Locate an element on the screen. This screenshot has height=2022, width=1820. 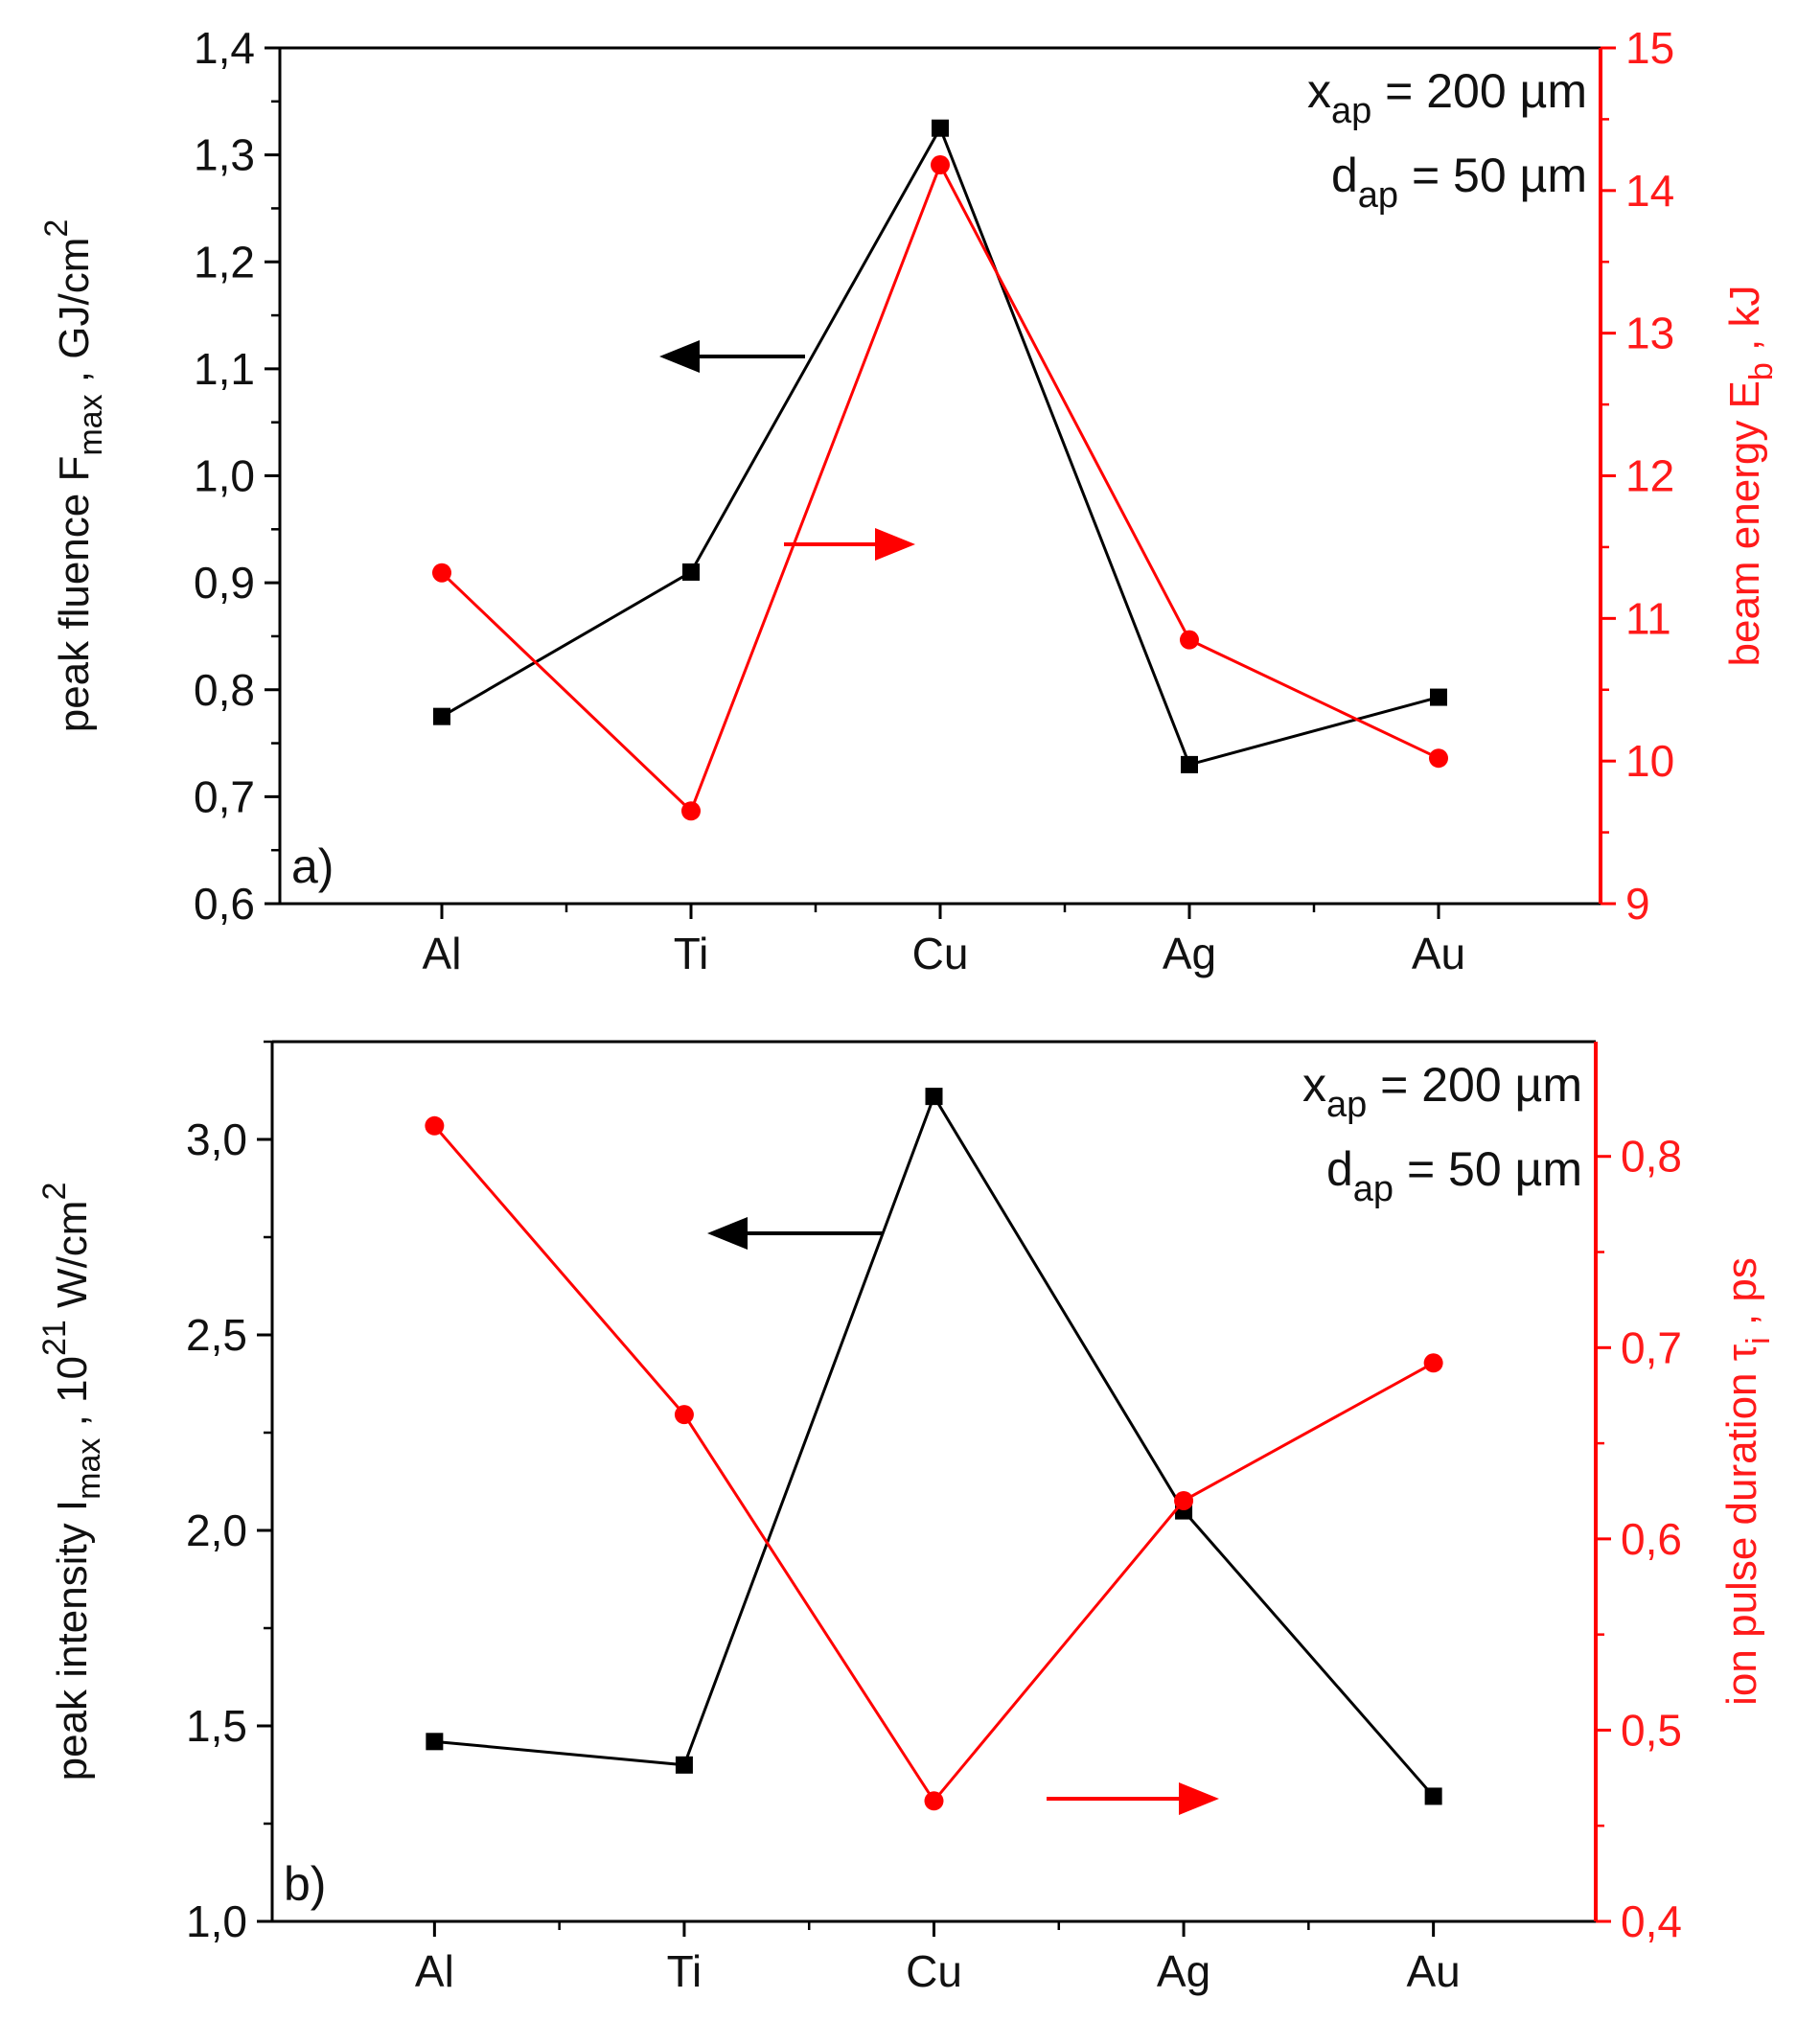
data-point-peak-fluence-cu is located at coordinates (940, 128).